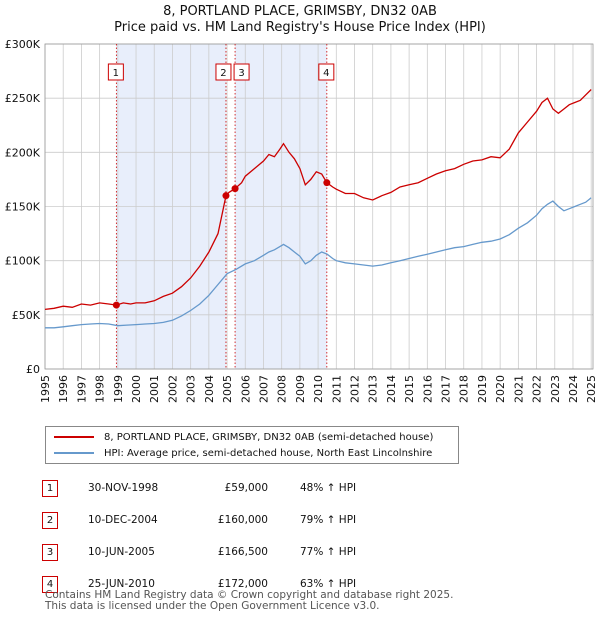 The image size is (600, 620). What do you see at coordinates (33, 369) in the screenshot?
I see `y-tick-label: £0` at bounding box center [33, 369].